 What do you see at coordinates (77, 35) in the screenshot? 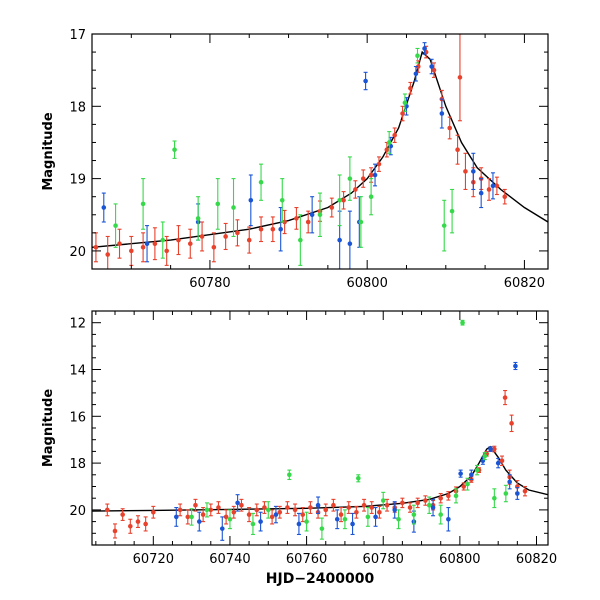
I see `y-tick-label: 17` at bounding box center [77, 35].